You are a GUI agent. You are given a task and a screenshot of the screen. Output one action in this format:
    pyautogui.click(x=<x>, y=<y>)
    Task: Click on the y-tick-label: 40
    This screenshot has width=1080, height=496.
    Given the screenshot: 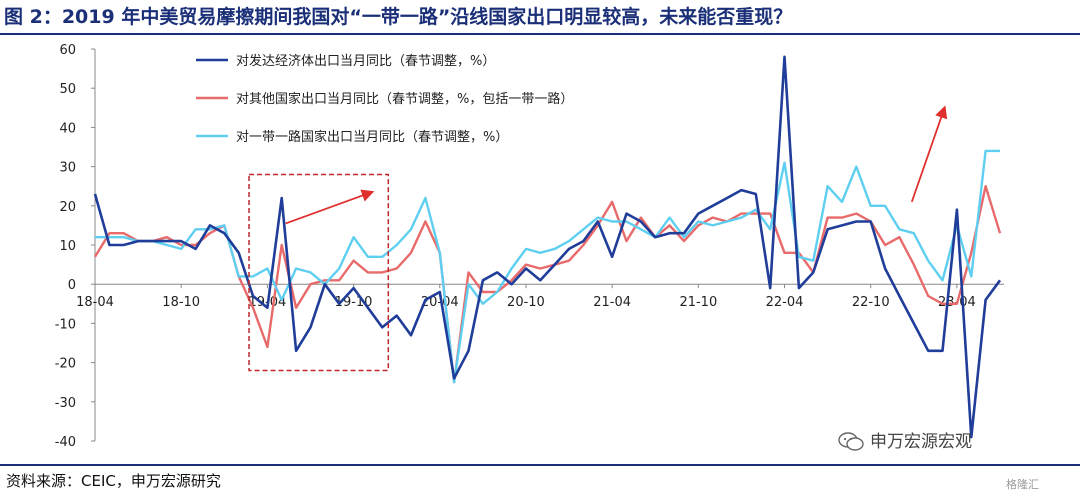 What is the action you would take?
    pyautogui.click(x=67, y=128)
    